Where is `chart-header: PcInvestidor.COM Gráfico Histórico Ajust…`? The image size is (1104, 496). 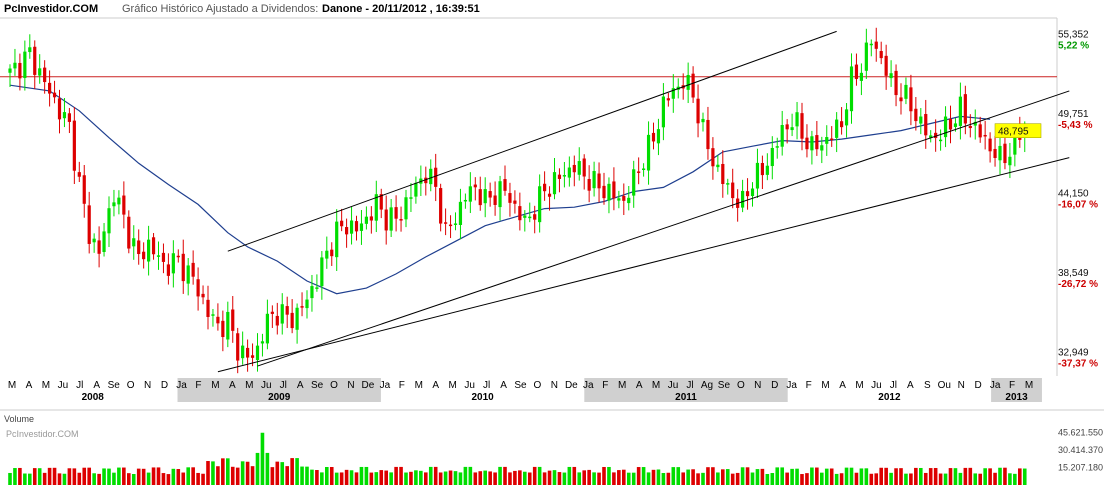
chart-header: PcInvestidor.COM Gráfico Histórico Ajust… is located at coordinates (242, 9).